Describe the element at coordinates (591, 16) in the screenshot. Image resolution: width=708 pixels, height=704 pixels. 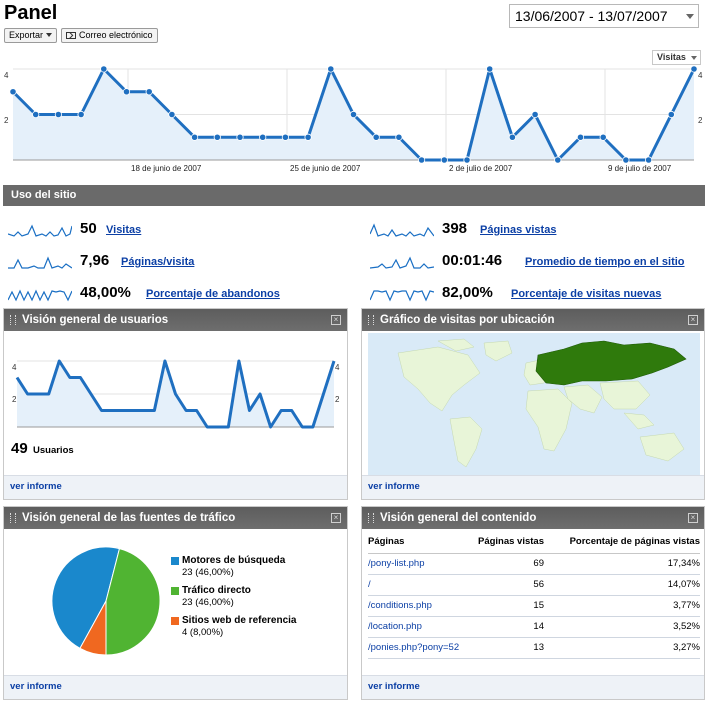
I see `date-range-text: 13/06/2007 - 13/07/2007` at that location.